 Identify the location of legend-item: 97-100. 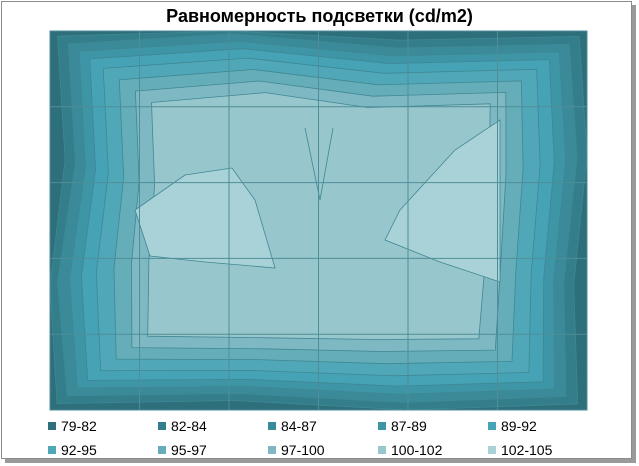
(296, 450).